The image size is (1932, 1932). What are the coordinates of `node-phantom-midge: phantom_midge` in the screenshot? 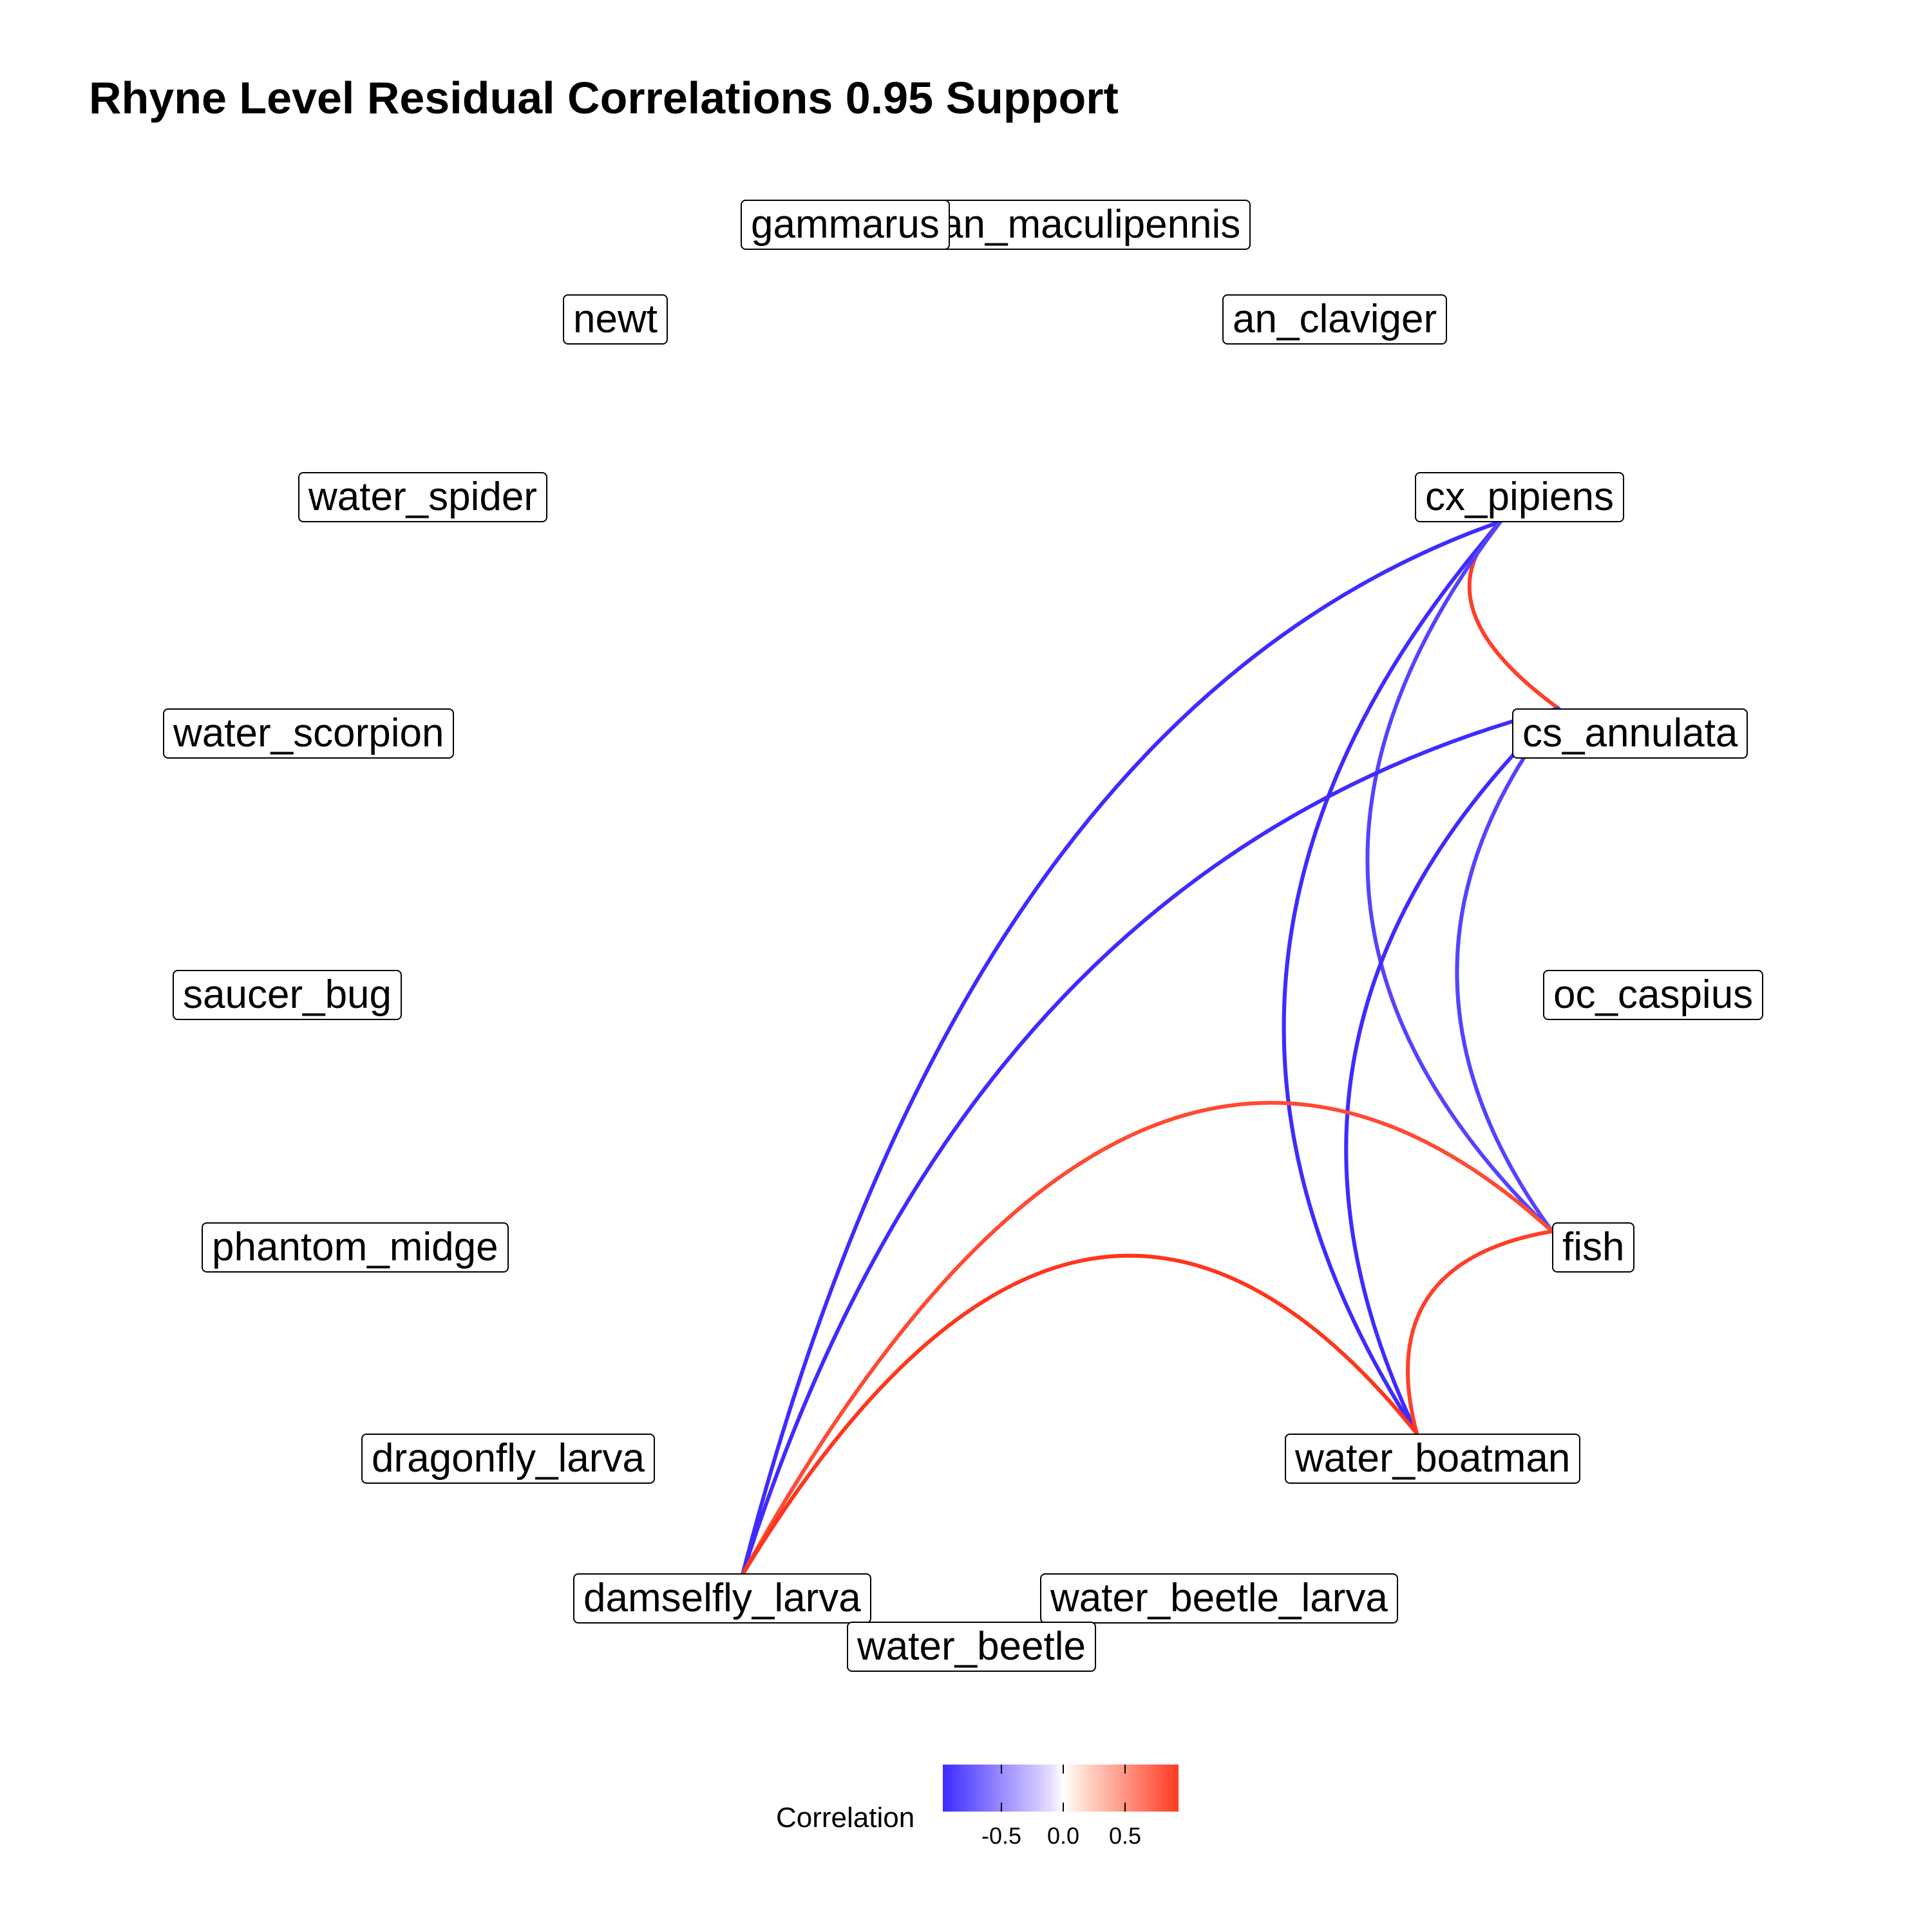 It's located at (355, 1247).